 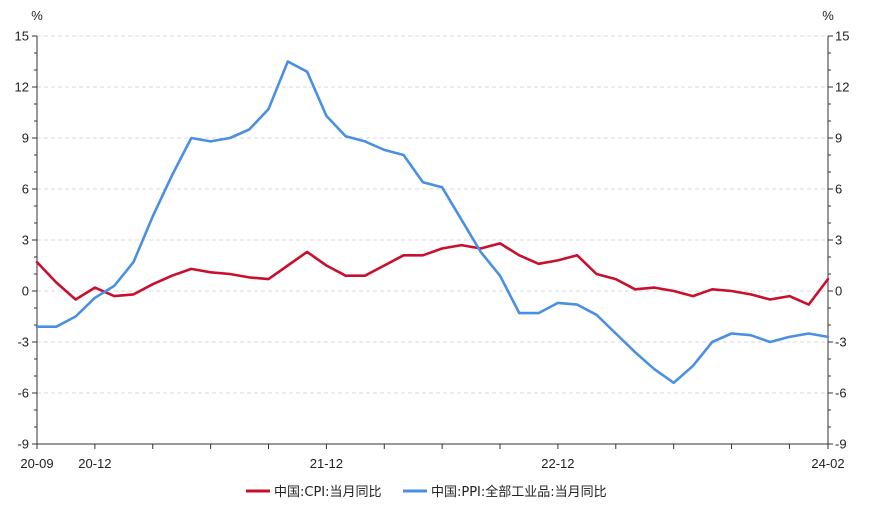 I want to click on legend-label-1: 中国:CPI:当月同比, so click(x=328, y=492).